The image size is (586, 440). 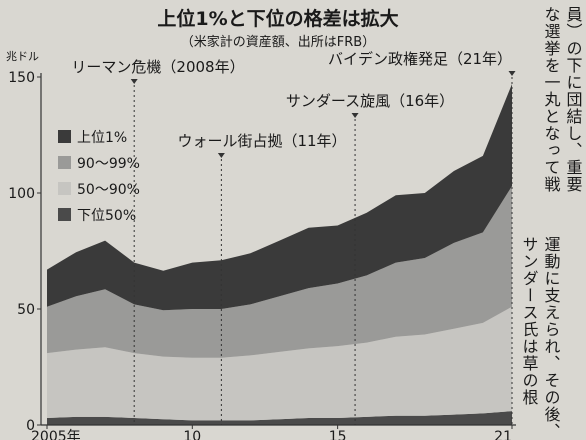 What do you see at coordinates (192, 434) in the screenshot?
I see `x-tick-label: 10` at bounding box center [192, 434].